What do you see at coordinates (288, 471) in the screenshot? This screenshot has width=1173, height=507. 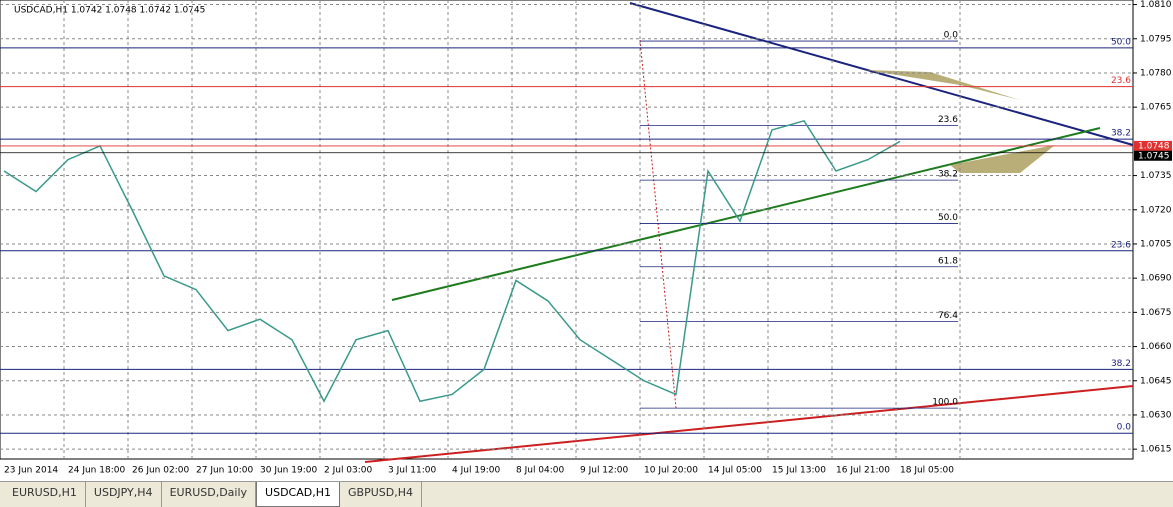 I see `x-tick-label: 30 Jun 19:00` at bounding box center [288, 471].